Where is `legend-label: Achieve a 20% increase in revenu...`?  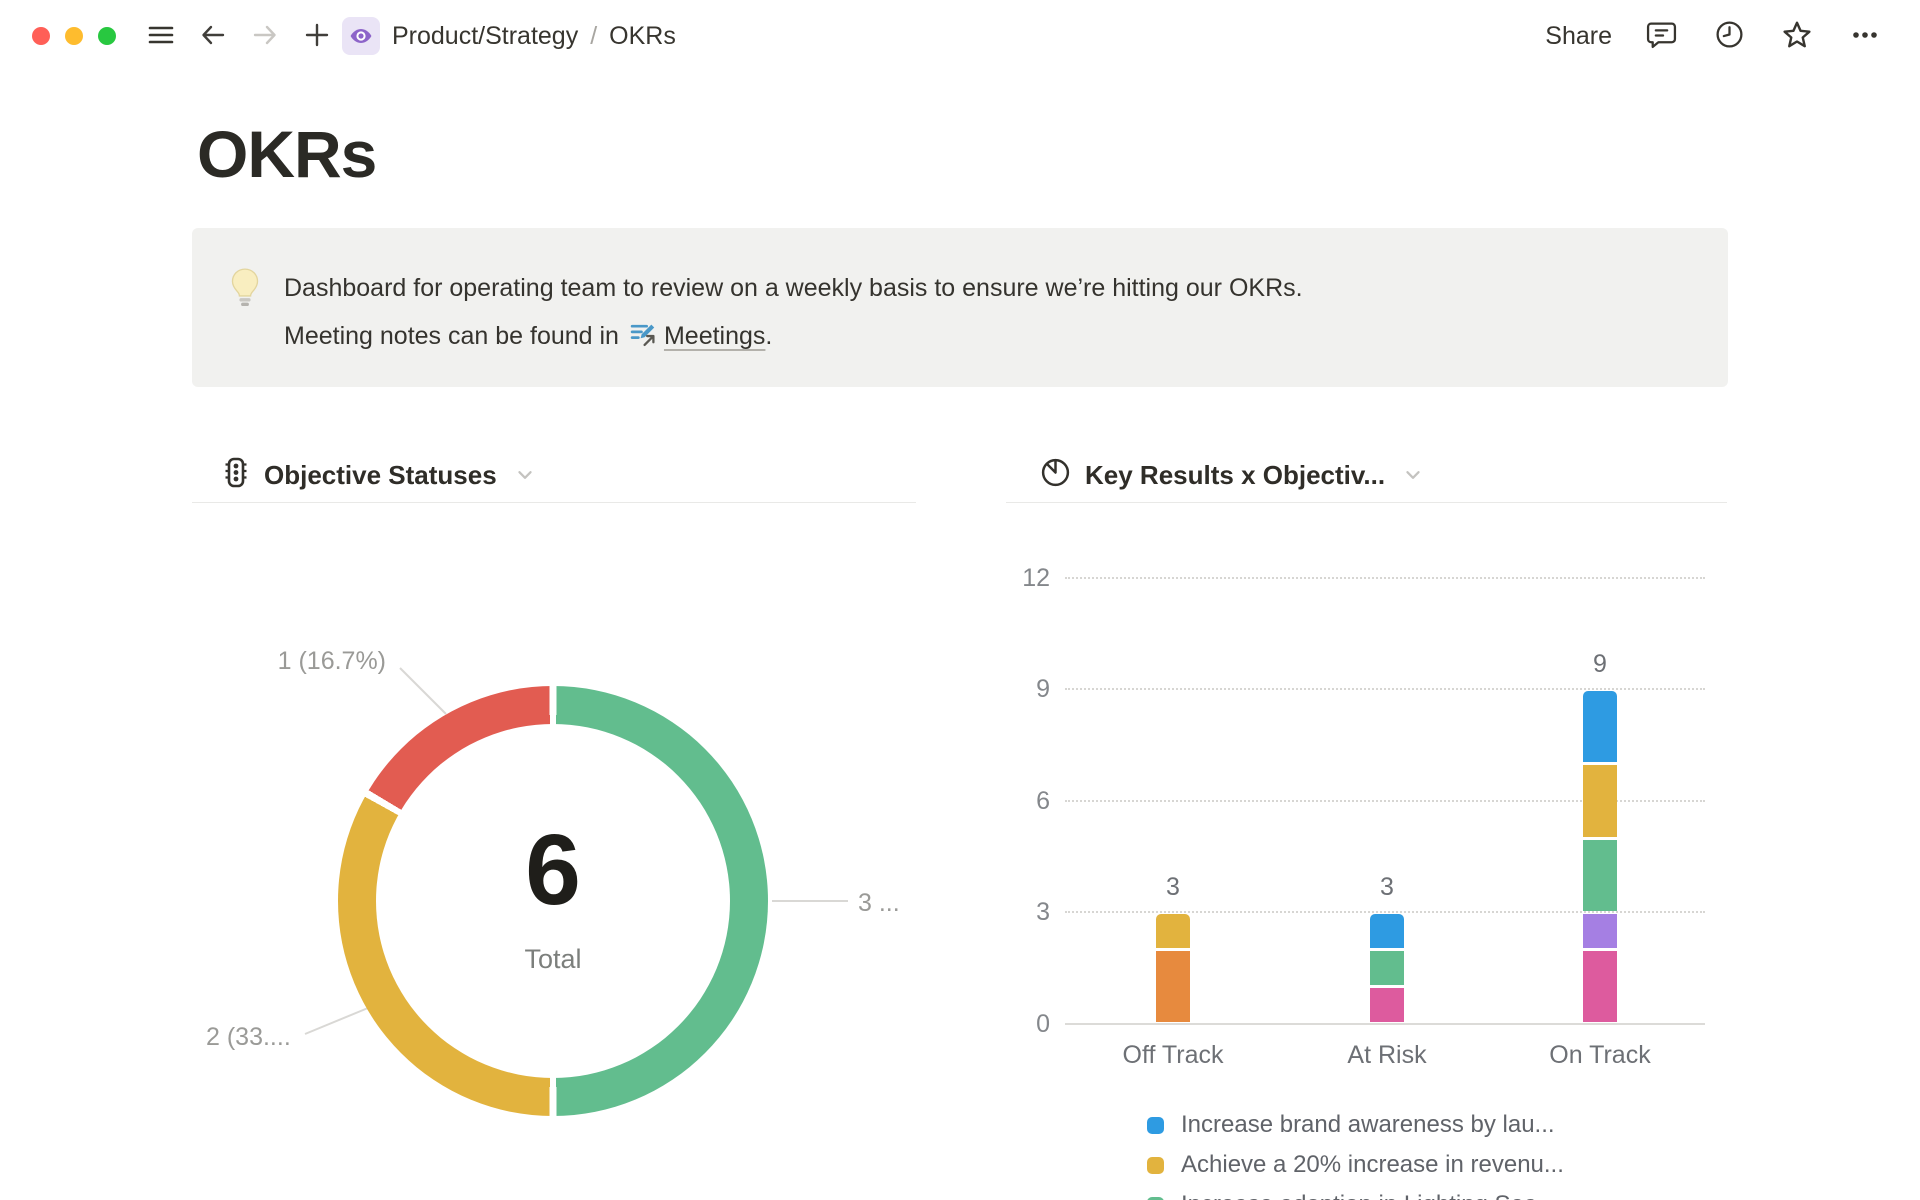
legend-label: Achieve a 20% increase in revenu... is located at coordinates (1372, 1164).